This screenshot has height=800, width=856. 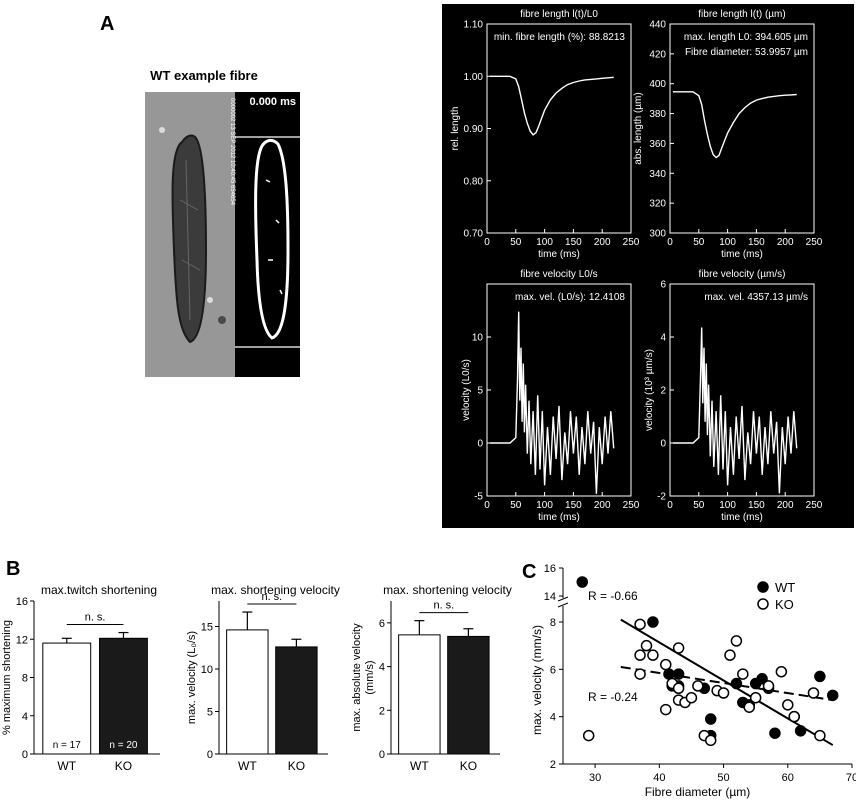 What do you see at coordinates (851, 778) in the screenshot?
I see `x-tick-label: 70` at bounding box center [851, 778].